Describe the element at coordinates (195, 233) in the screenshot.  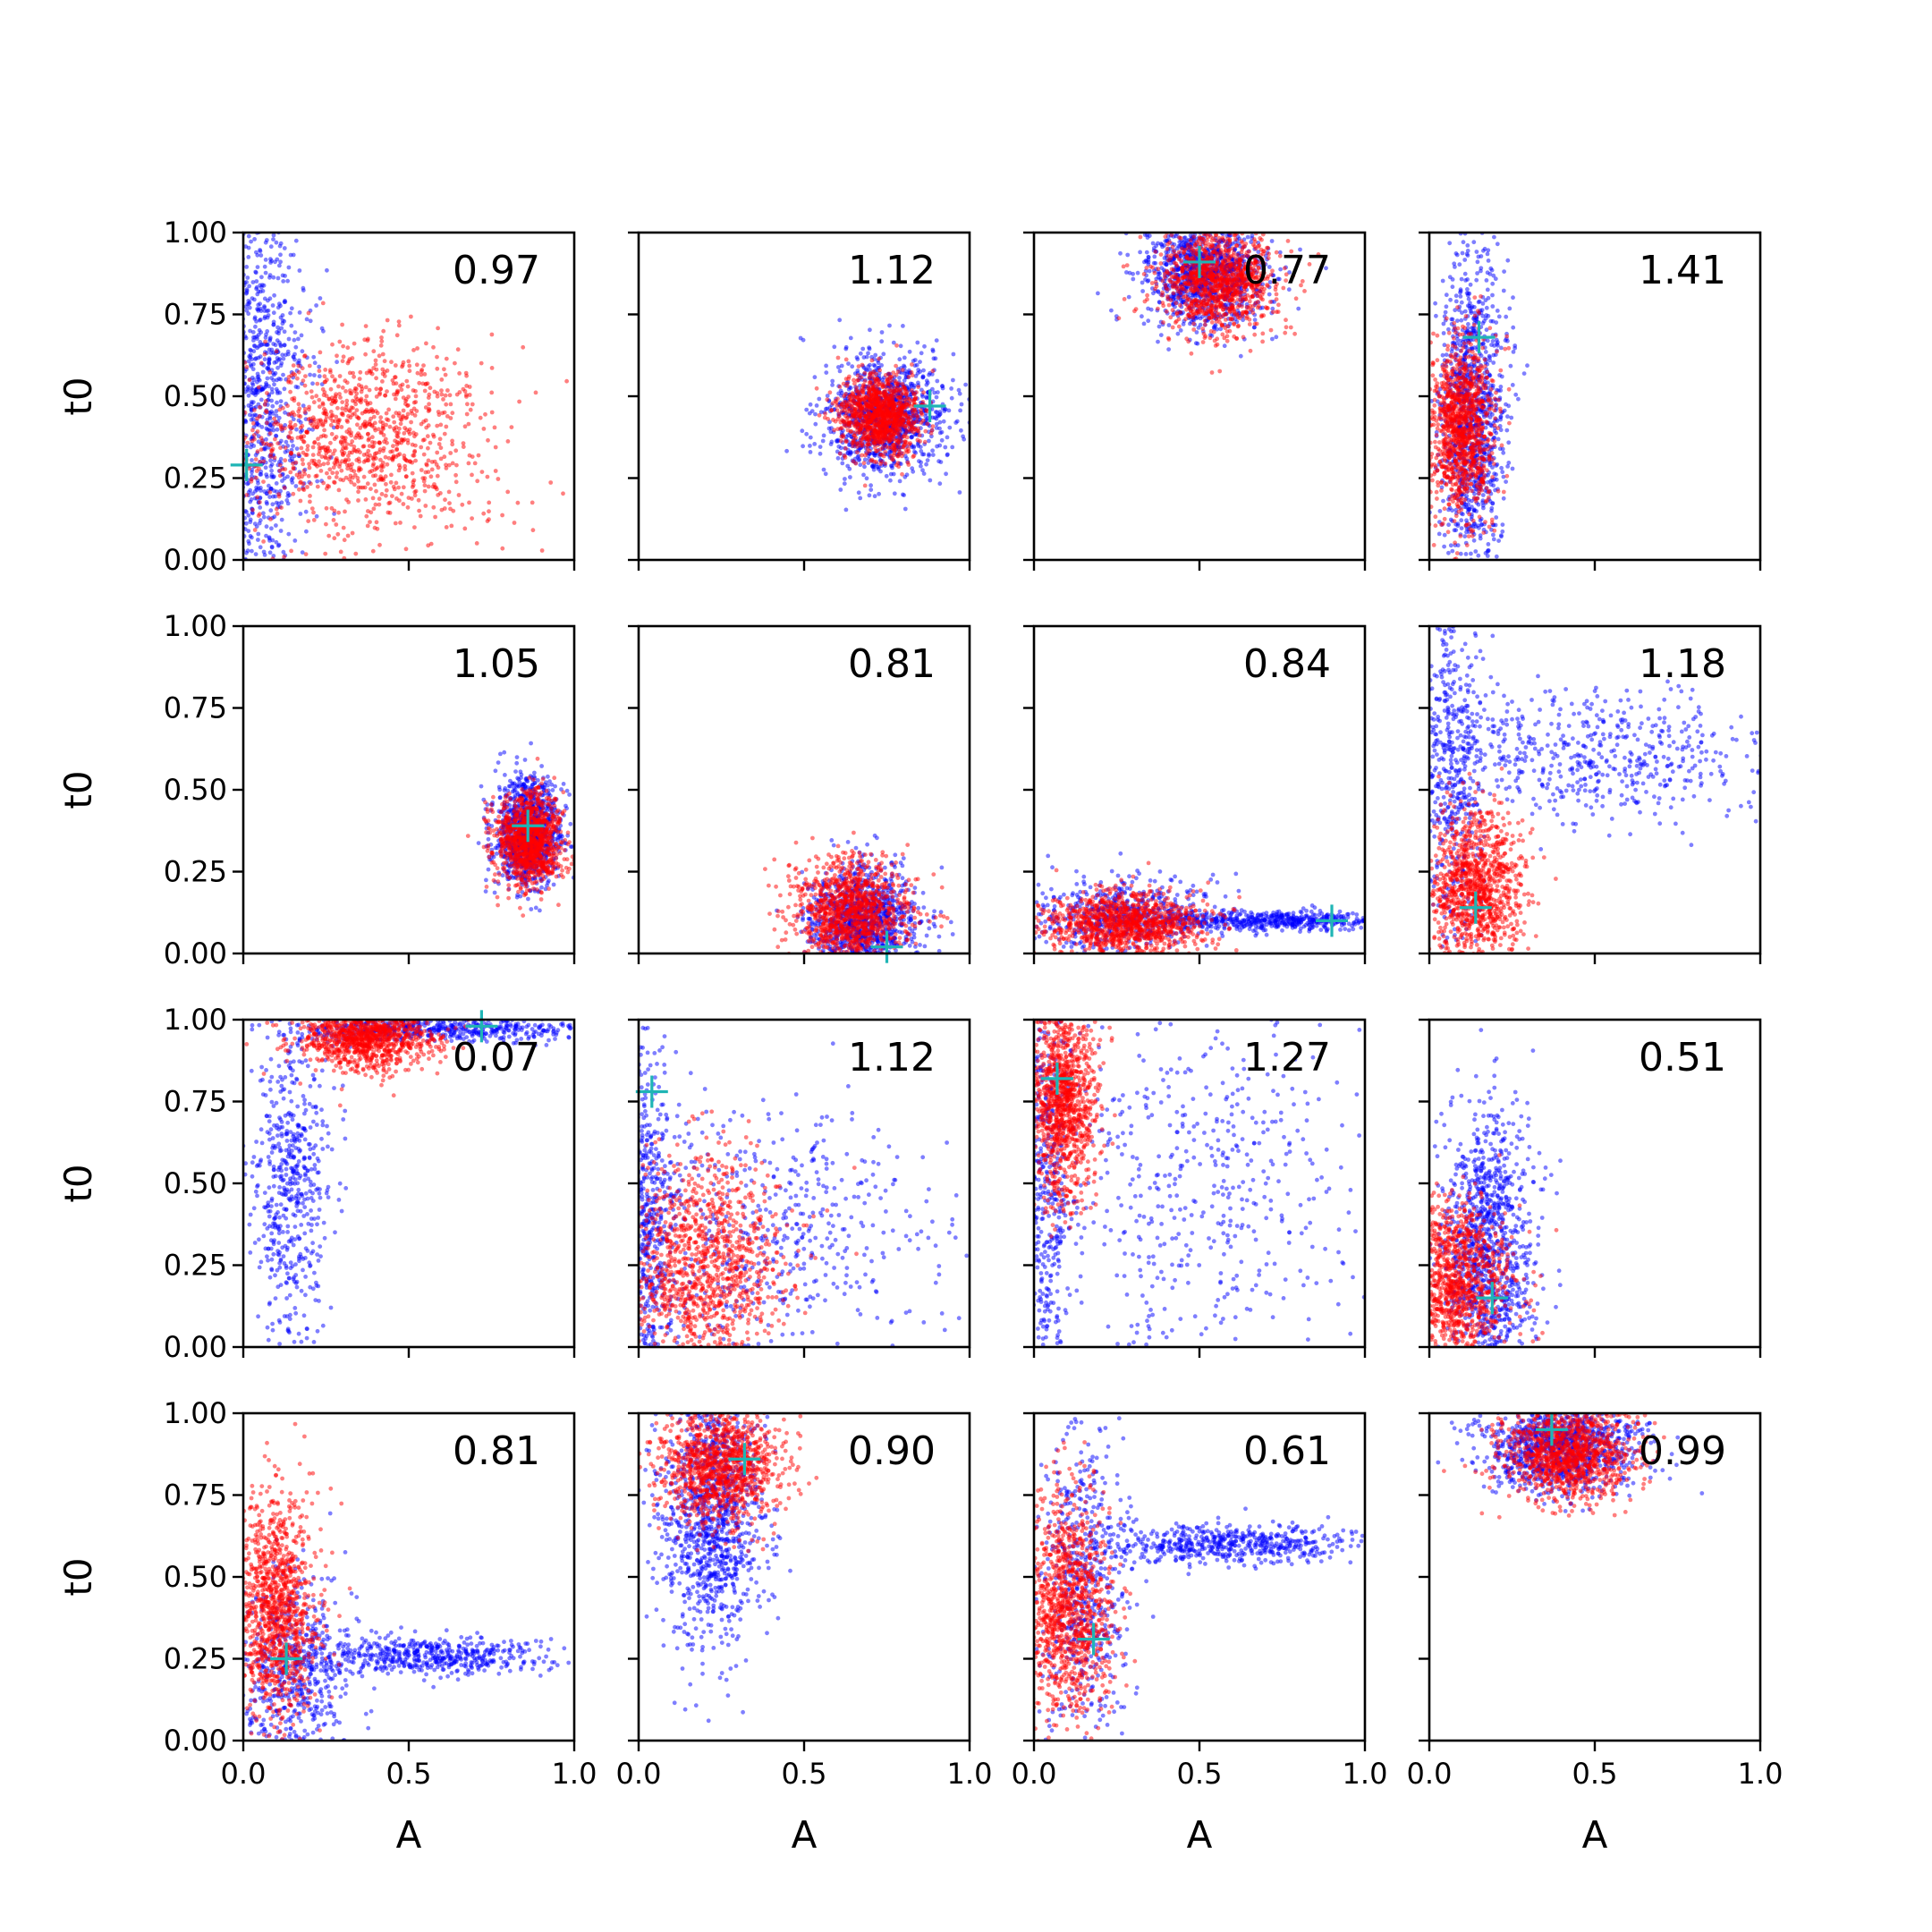
I see `y-tick-label: 1.00` at that location.